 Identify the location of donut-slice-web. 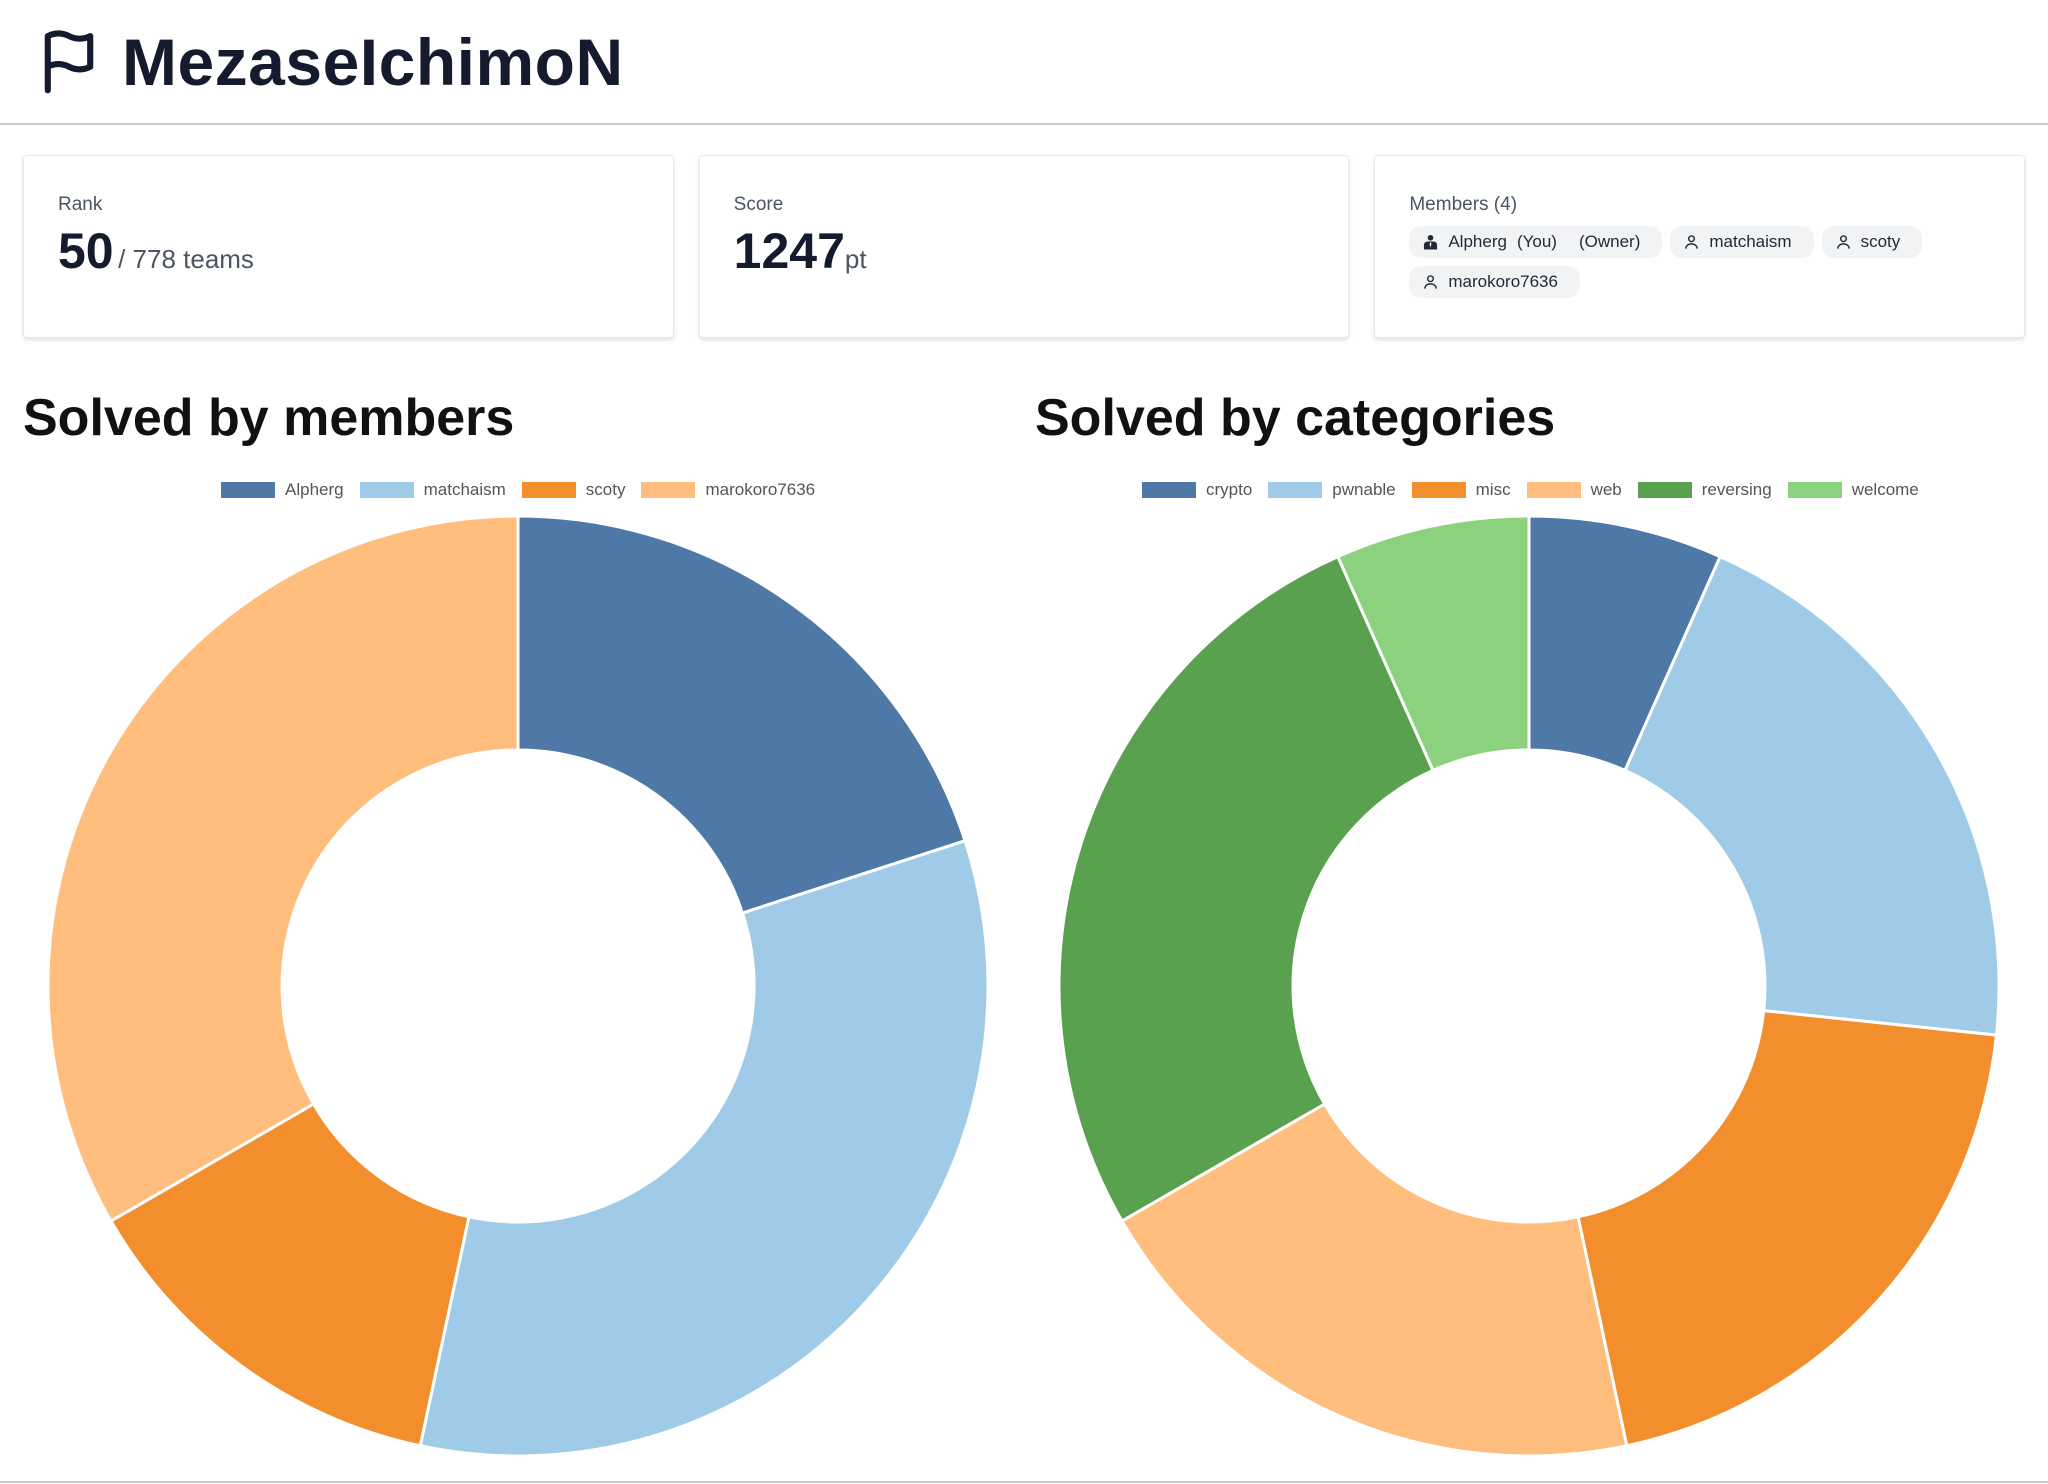
(1374, 1279).